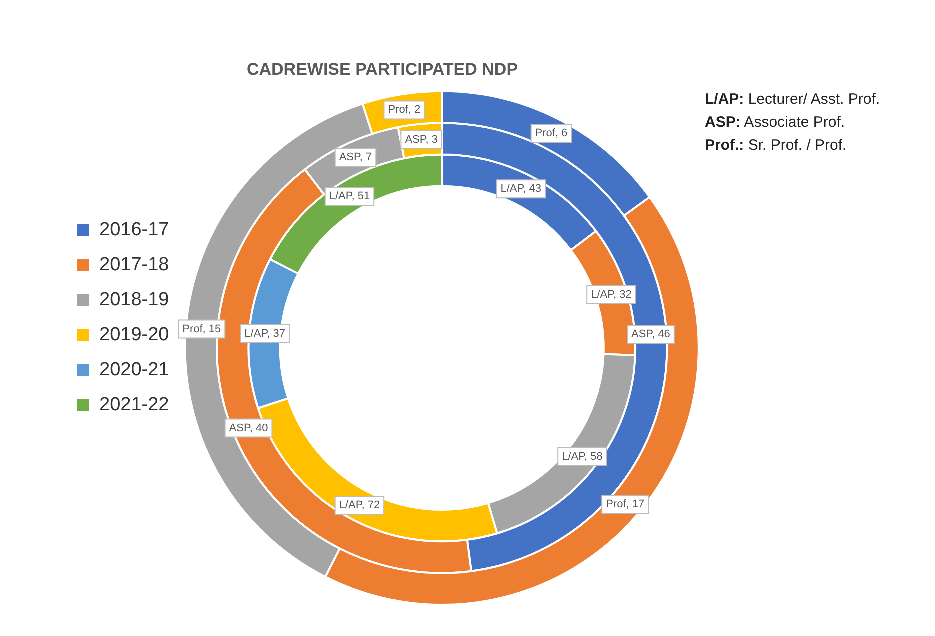 This screenshot has height=636, width=935. I want to click on legend-label: 2017-18, so click(135, 265).